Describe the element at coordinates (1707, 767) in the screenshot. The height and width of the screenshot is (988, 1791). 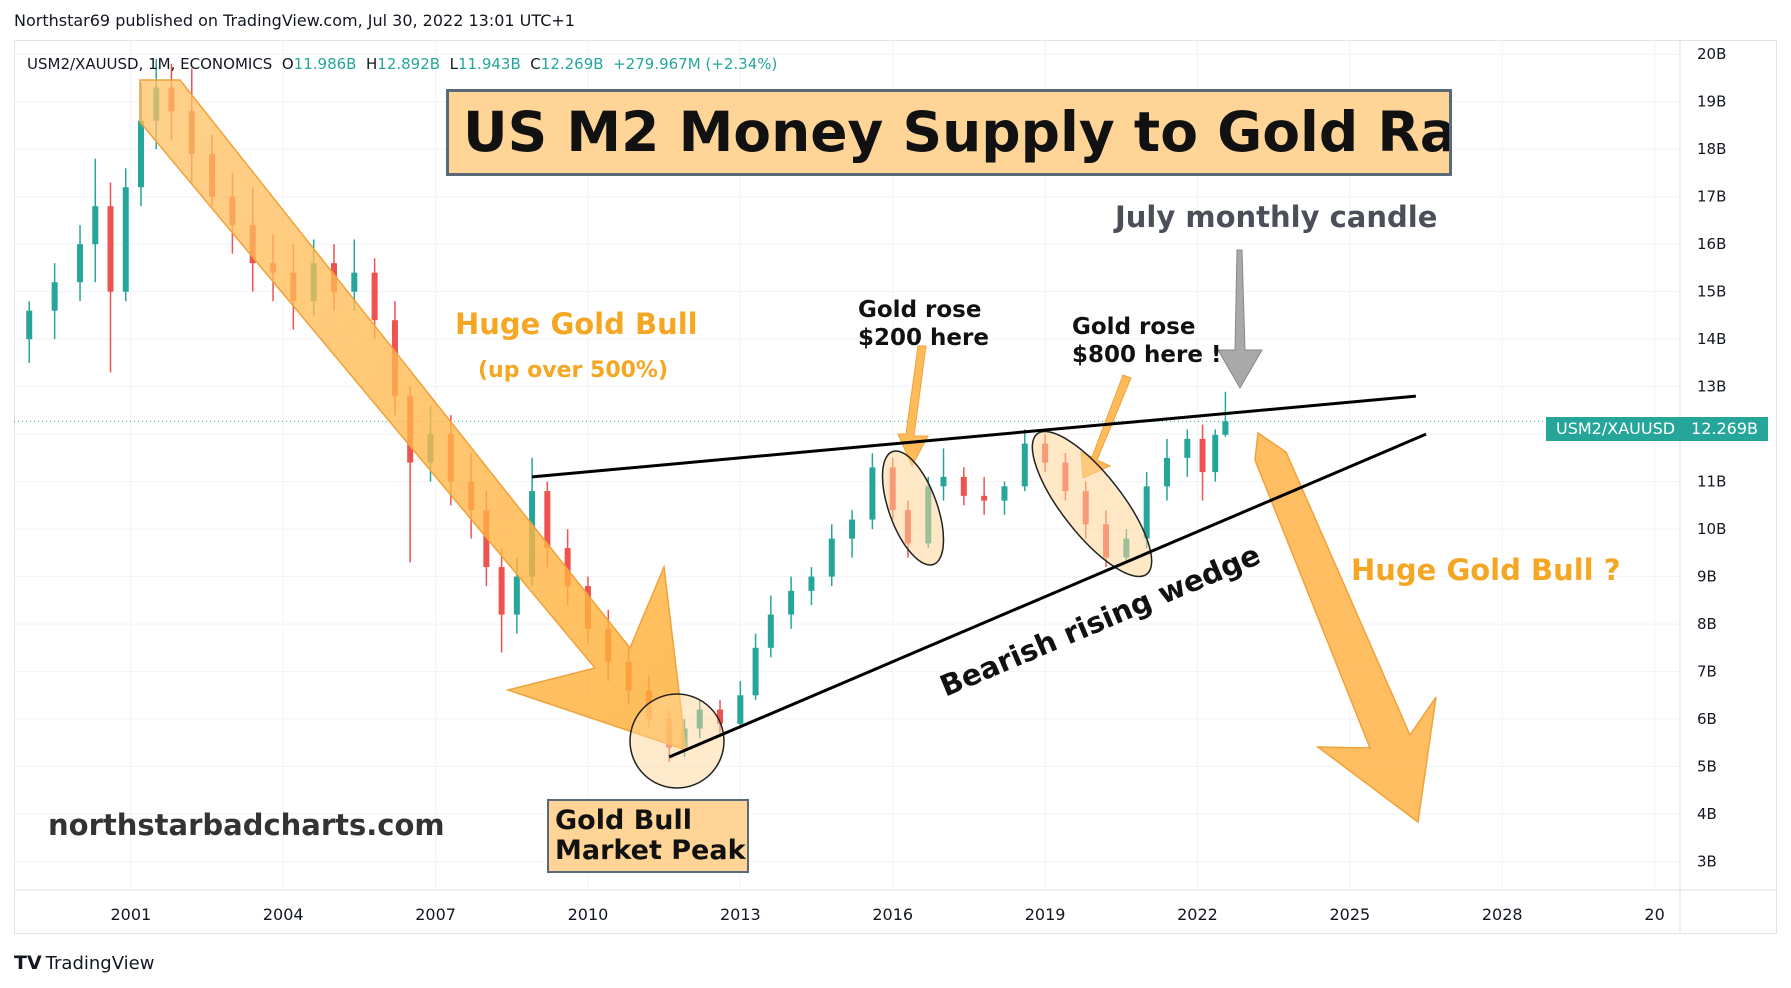
I see `y-tick-label: 5B` at that location.